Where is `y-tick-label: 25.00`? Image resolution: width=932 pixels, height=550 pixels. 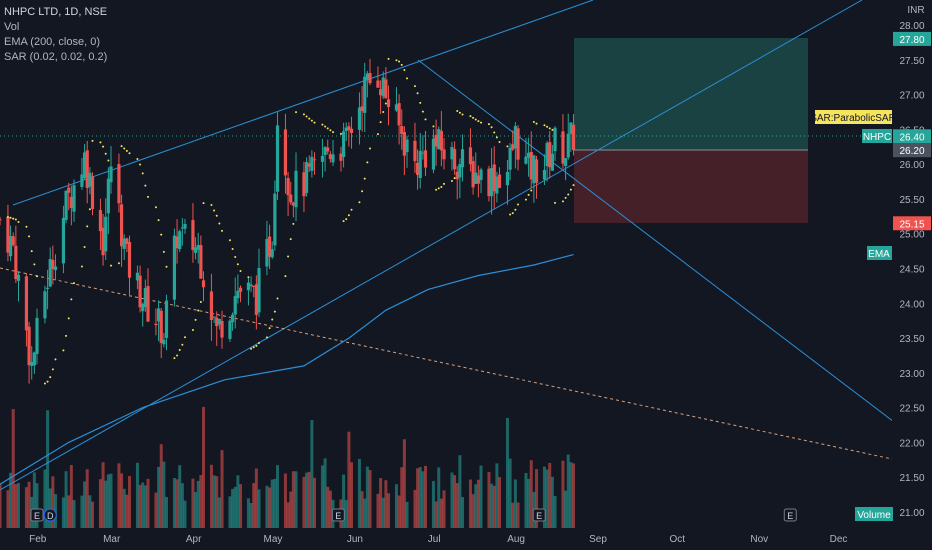 y-tick-label: 25.00 is located at coordinates (911, 235).